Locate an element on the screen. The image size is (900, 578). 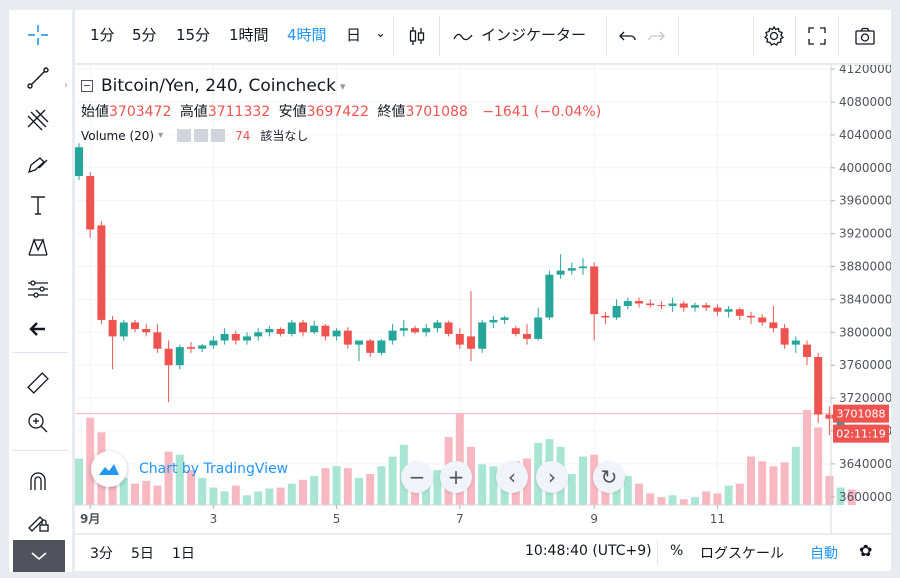
clock: 10:48:40 (UTC+9) is located at coordinates (588, 551).